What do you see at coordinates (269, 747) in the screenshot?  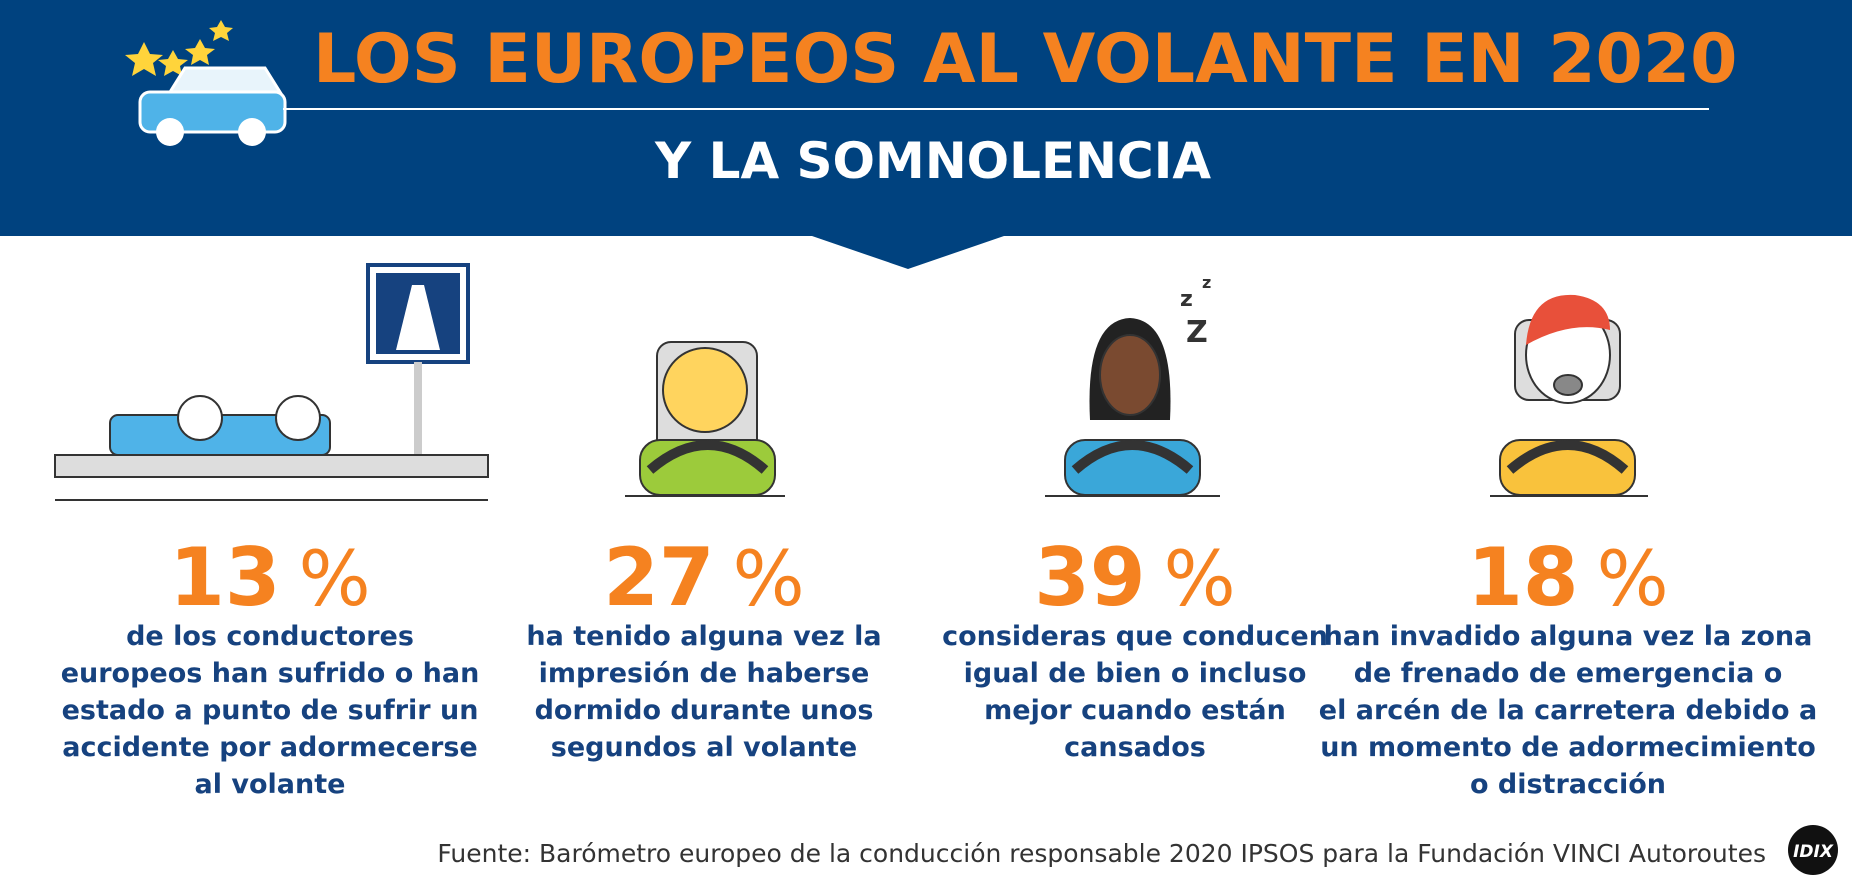 I see `stat-description-line: accidente por adormecerse` at bounding box center [269, 747].